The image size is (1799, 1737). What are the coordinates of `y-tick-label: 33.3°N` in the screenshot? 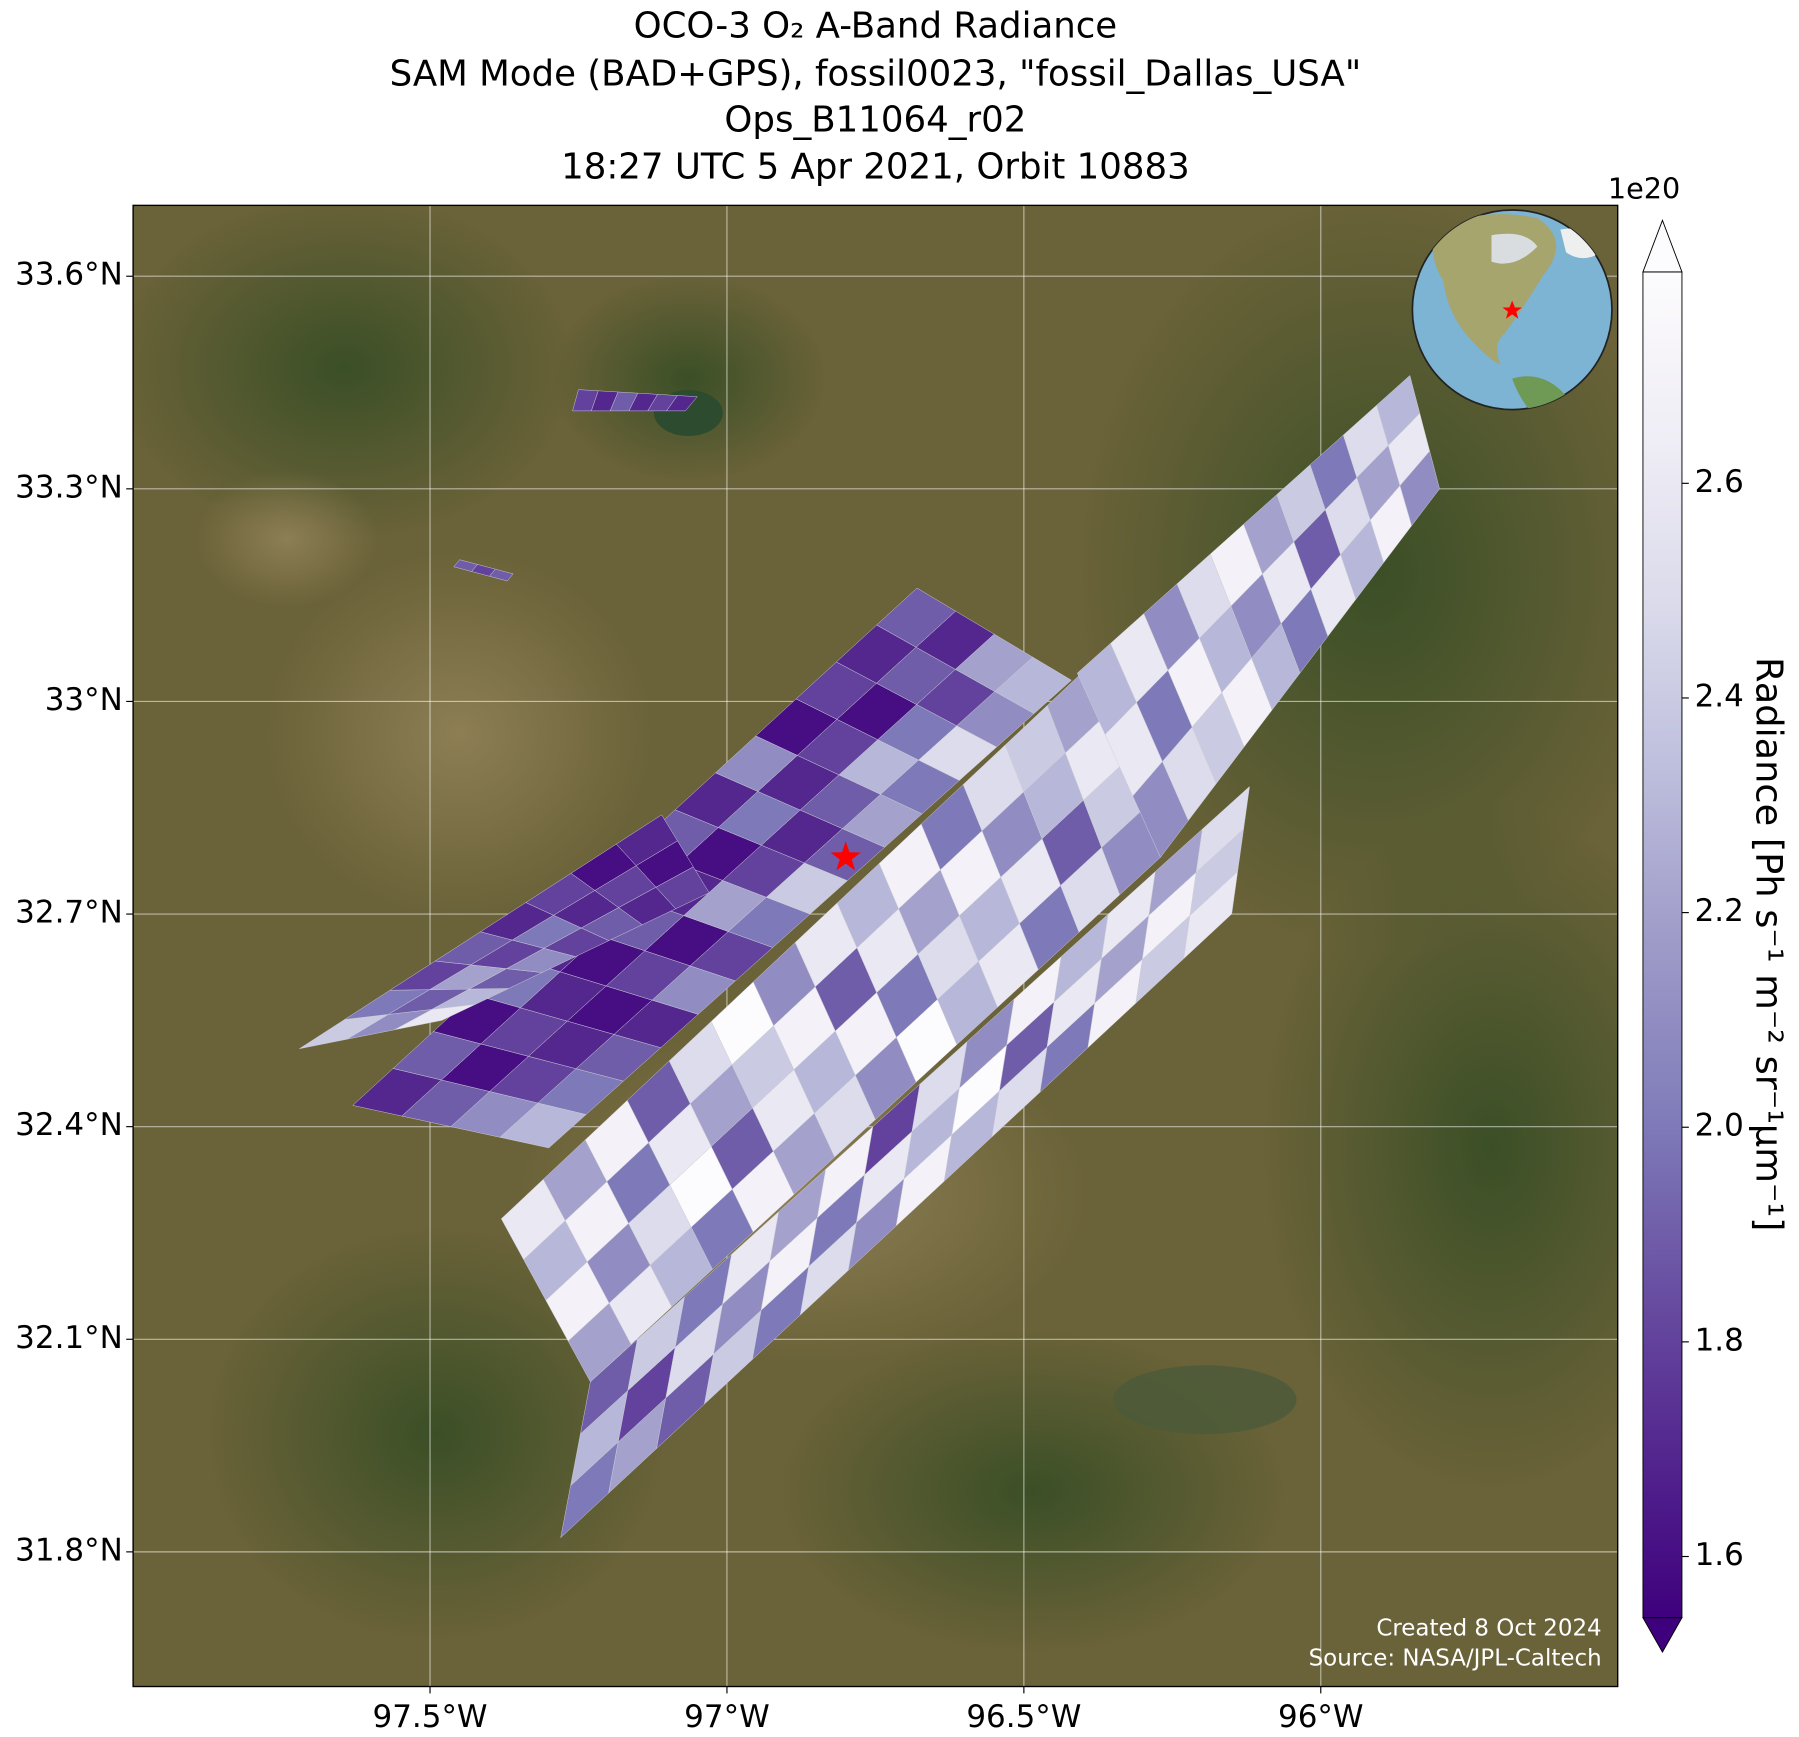 It's located at (69, 487).